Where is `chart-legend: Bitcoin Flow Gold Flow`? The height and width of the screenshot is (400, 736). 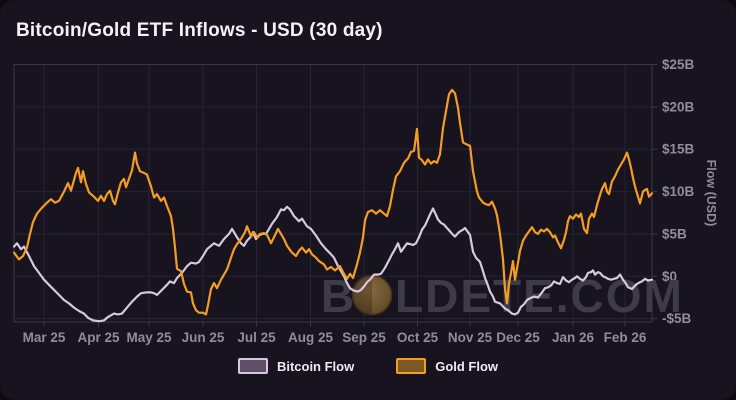
chart-legend: Bitcoin Flow Gold Flow is located at coordinates (368, 366).